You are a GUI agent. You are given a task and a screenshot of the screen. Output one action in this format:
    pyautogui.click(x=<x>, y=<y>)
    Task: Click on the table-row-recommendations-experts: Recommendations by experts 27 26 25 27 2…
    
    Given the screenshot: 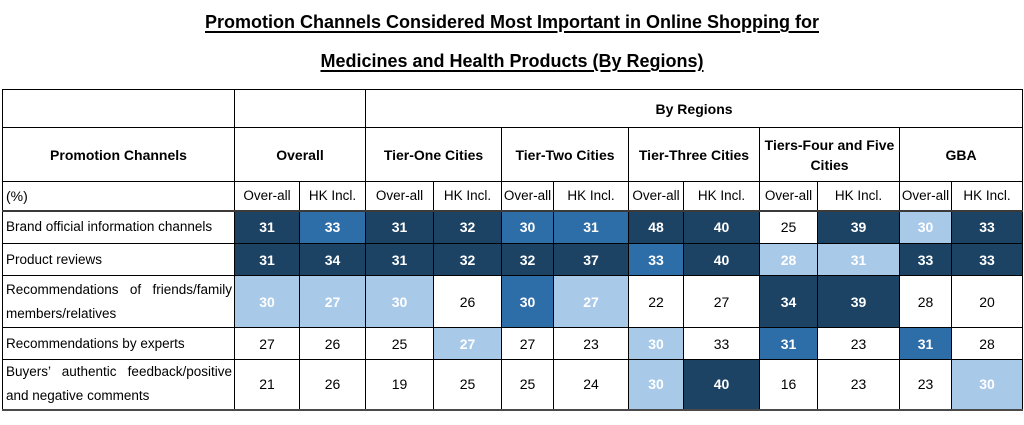 What is the action you would take?
    pyautogui.click(x=513, y=343)
    